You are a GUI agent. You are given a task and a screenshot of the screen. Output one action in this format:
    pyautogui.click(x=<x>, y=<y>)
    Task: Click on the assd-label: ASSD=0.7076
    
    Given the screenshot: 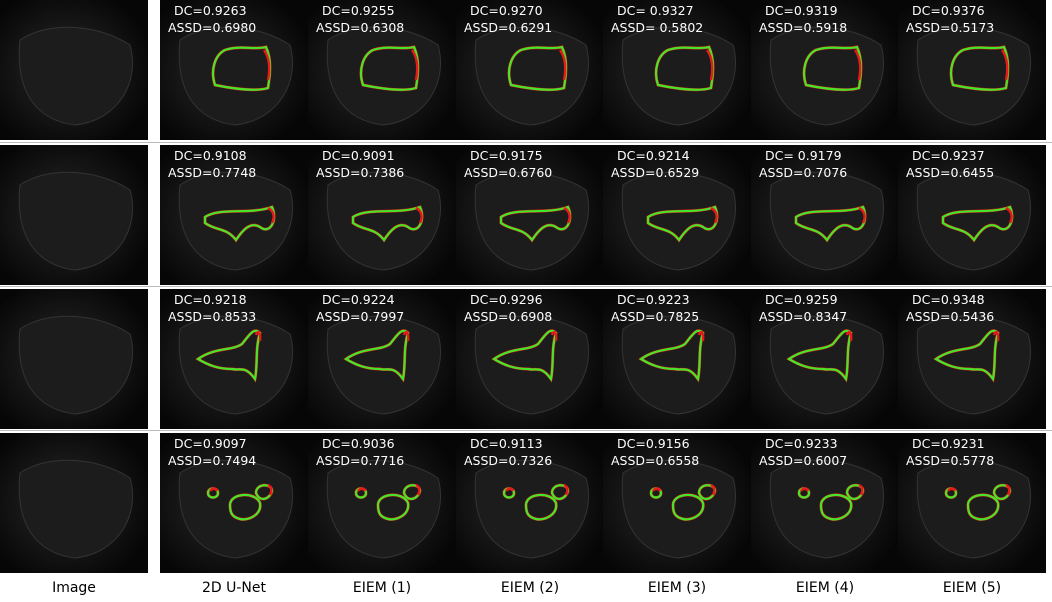 What is the action you would take?
    pyautogui.click(x=803, y=172)
    